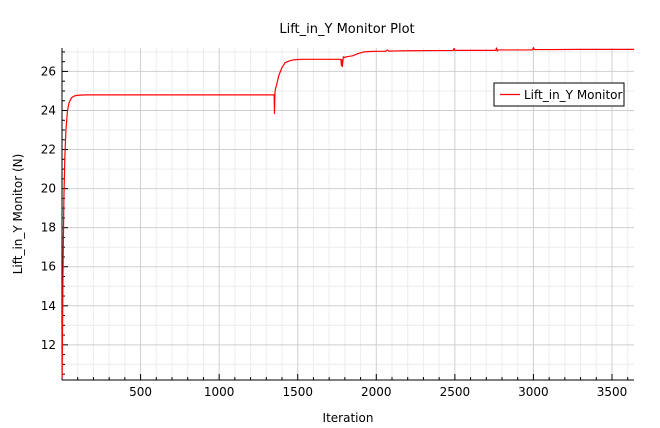 This screenshot has height=428, width=660. Describe the element at coordinates (376, 392) in the screenshot. I see `x-tick-label: 2000` at that location.